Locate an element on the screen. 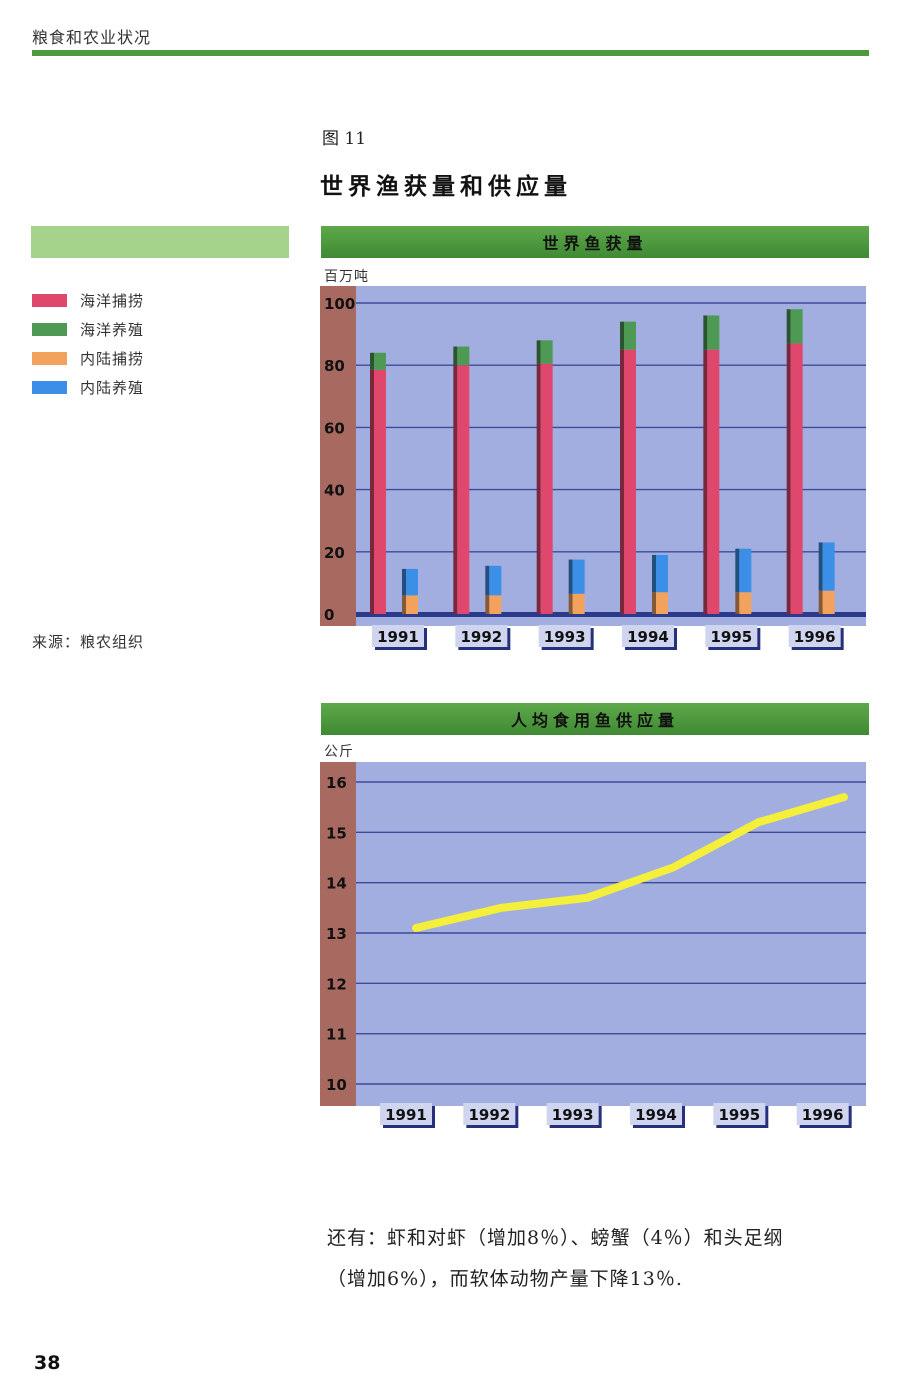 The image size is (900, 1400). y-tick-label: 14 is located at coordinates (336, 884).